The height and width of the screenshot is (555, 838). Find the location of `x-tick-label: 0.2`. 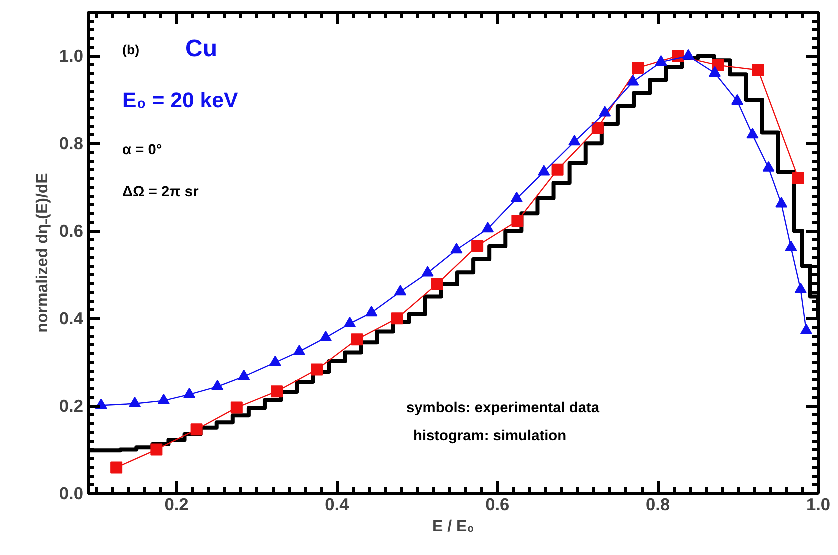

x-tick-label: 0.2 is located at coordinates (176, 504).